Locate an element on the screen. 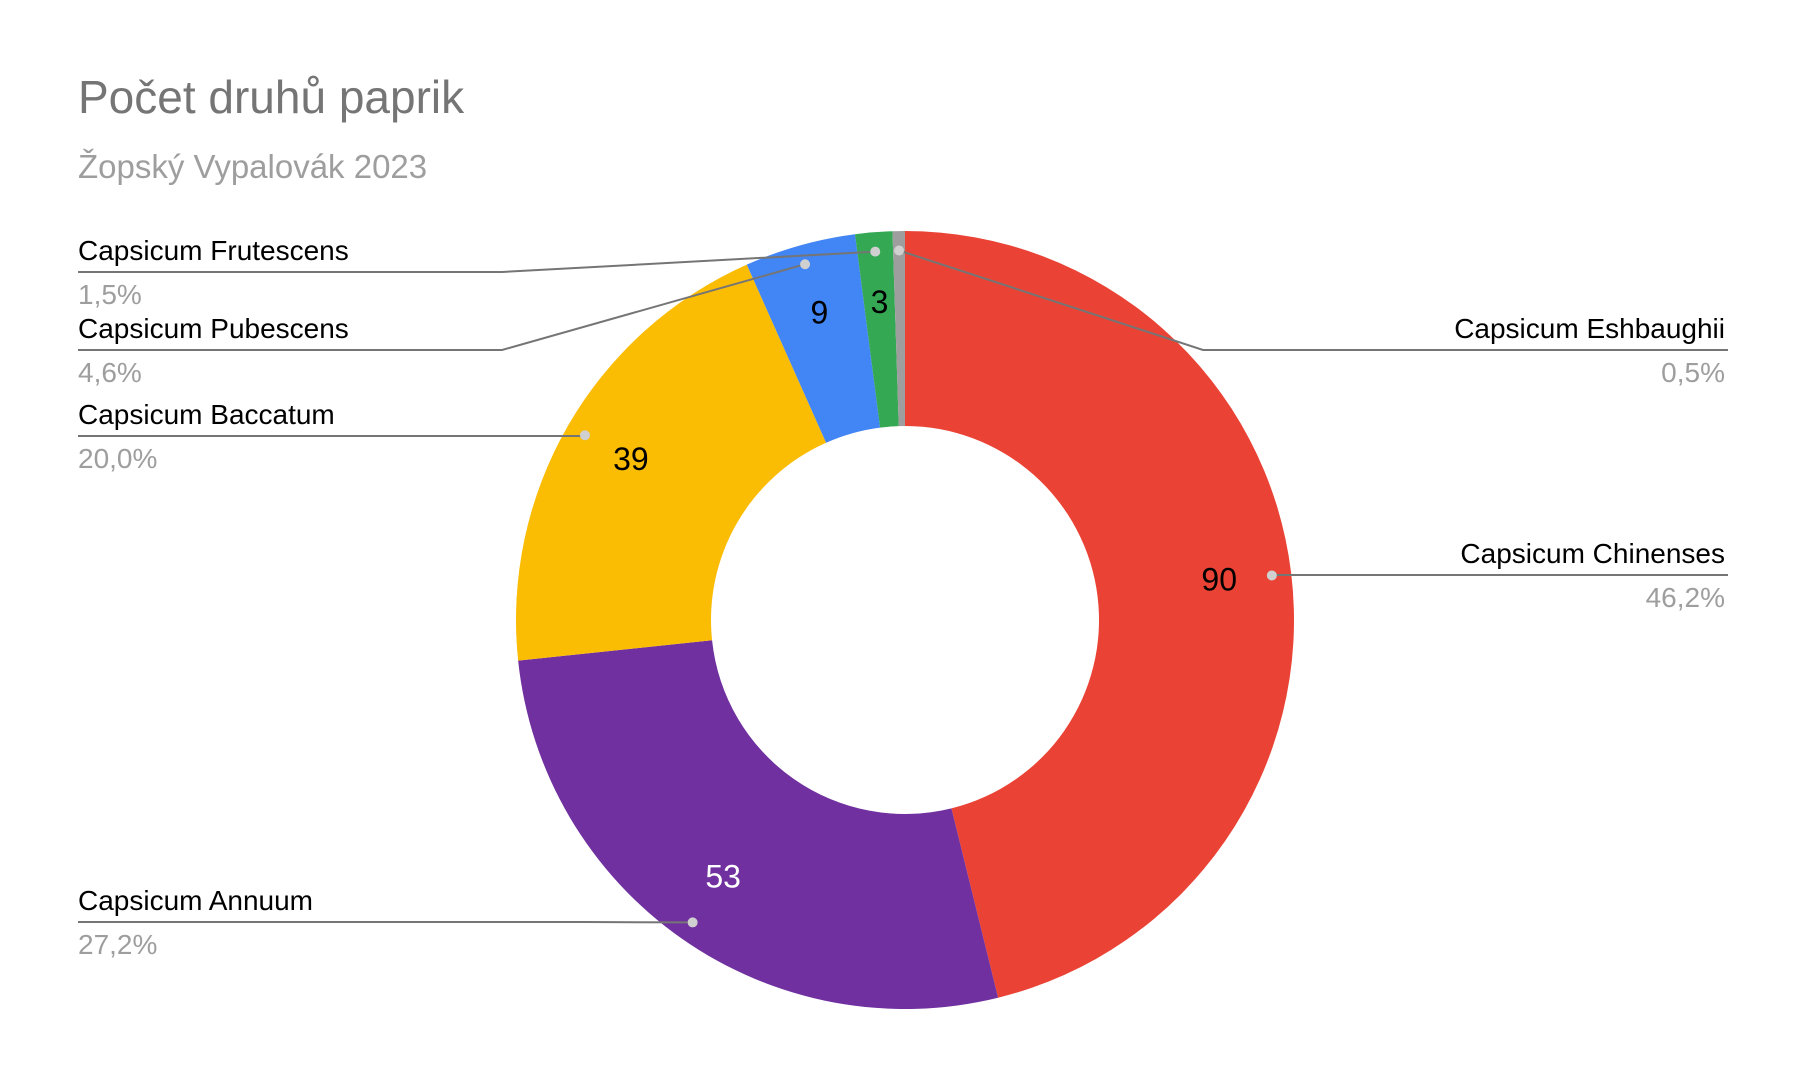 The image size is (1800, 1079). percent-label: 27,2% is located at coordinates (117, 944).